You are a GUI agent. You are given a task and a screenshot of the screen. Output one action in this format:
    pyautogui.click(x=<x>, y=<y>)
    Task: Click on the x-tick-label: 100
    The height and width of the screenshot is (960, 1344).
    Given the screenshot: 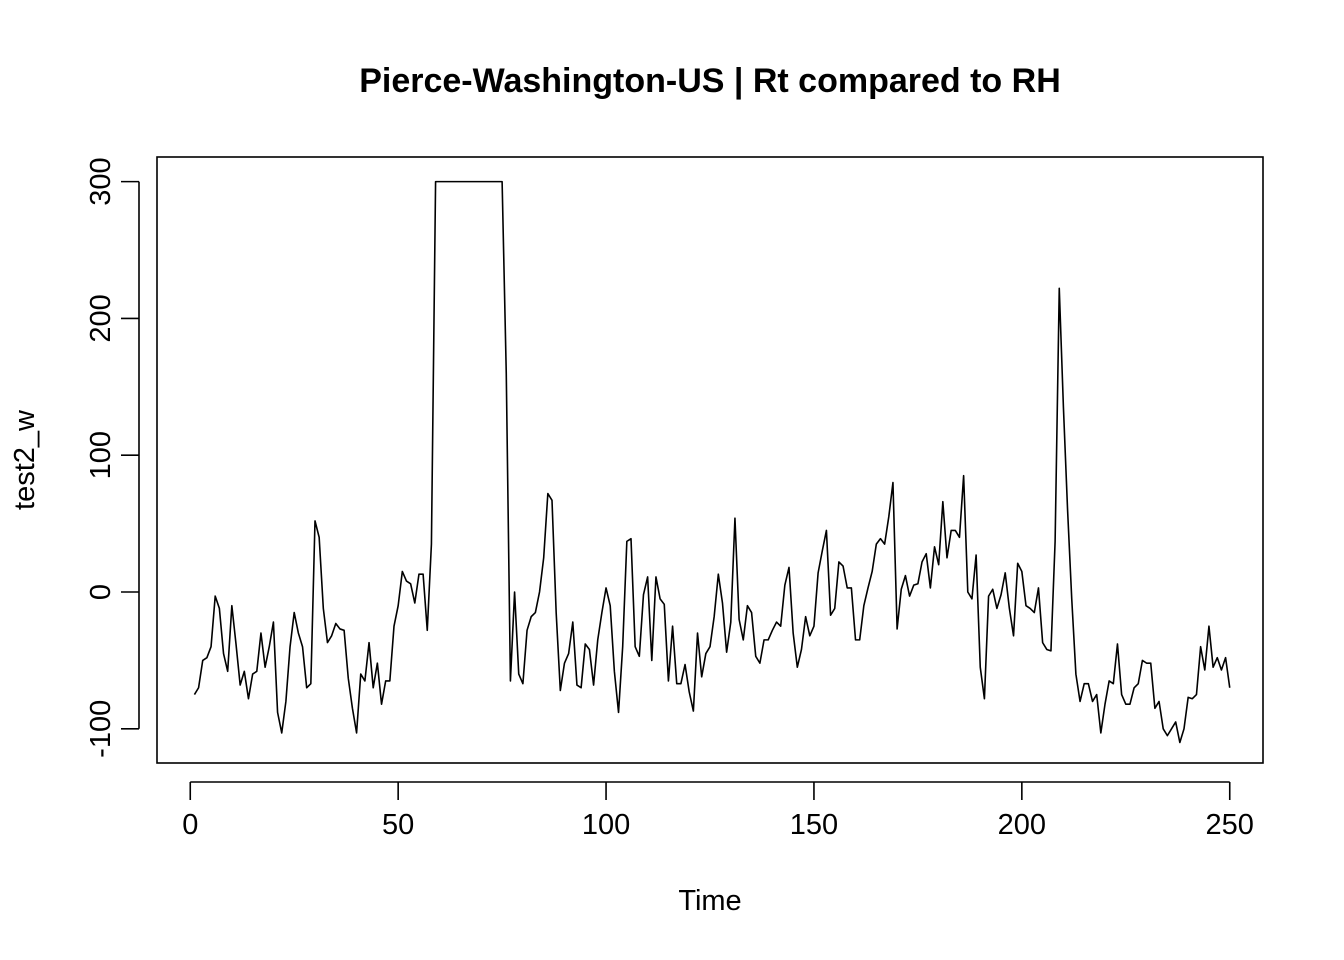 What is the action you would take?
    pyautogui.click(x=606, y=825)
    